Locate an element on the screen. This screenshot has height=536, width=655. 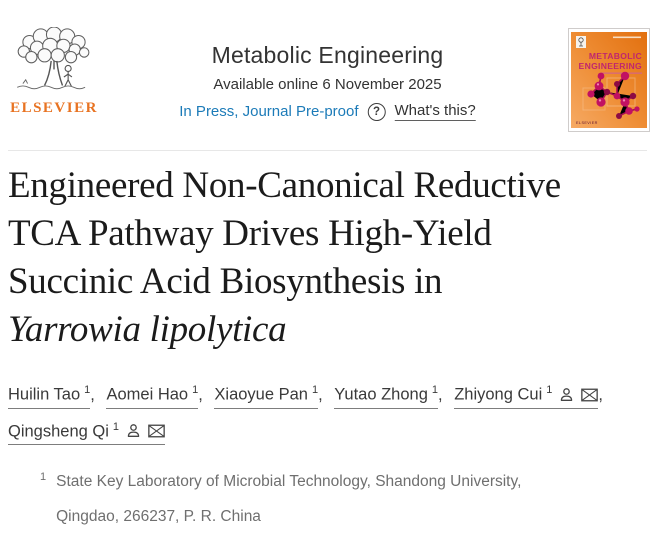
cover-molecule-atoms is located at coordinates (613, 95).